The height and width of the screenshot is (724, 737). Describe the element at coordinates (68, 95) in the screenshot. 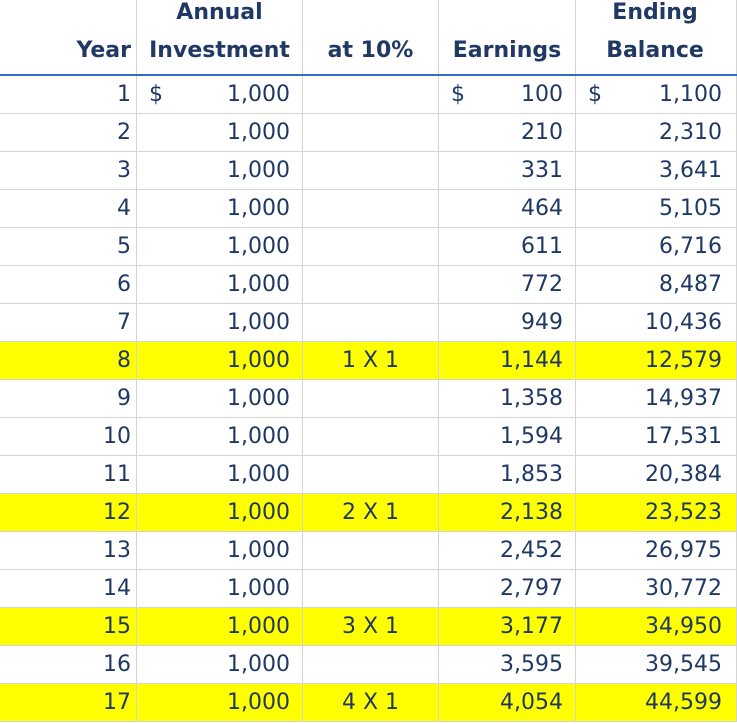

I see `year-cell: 1` at that location.